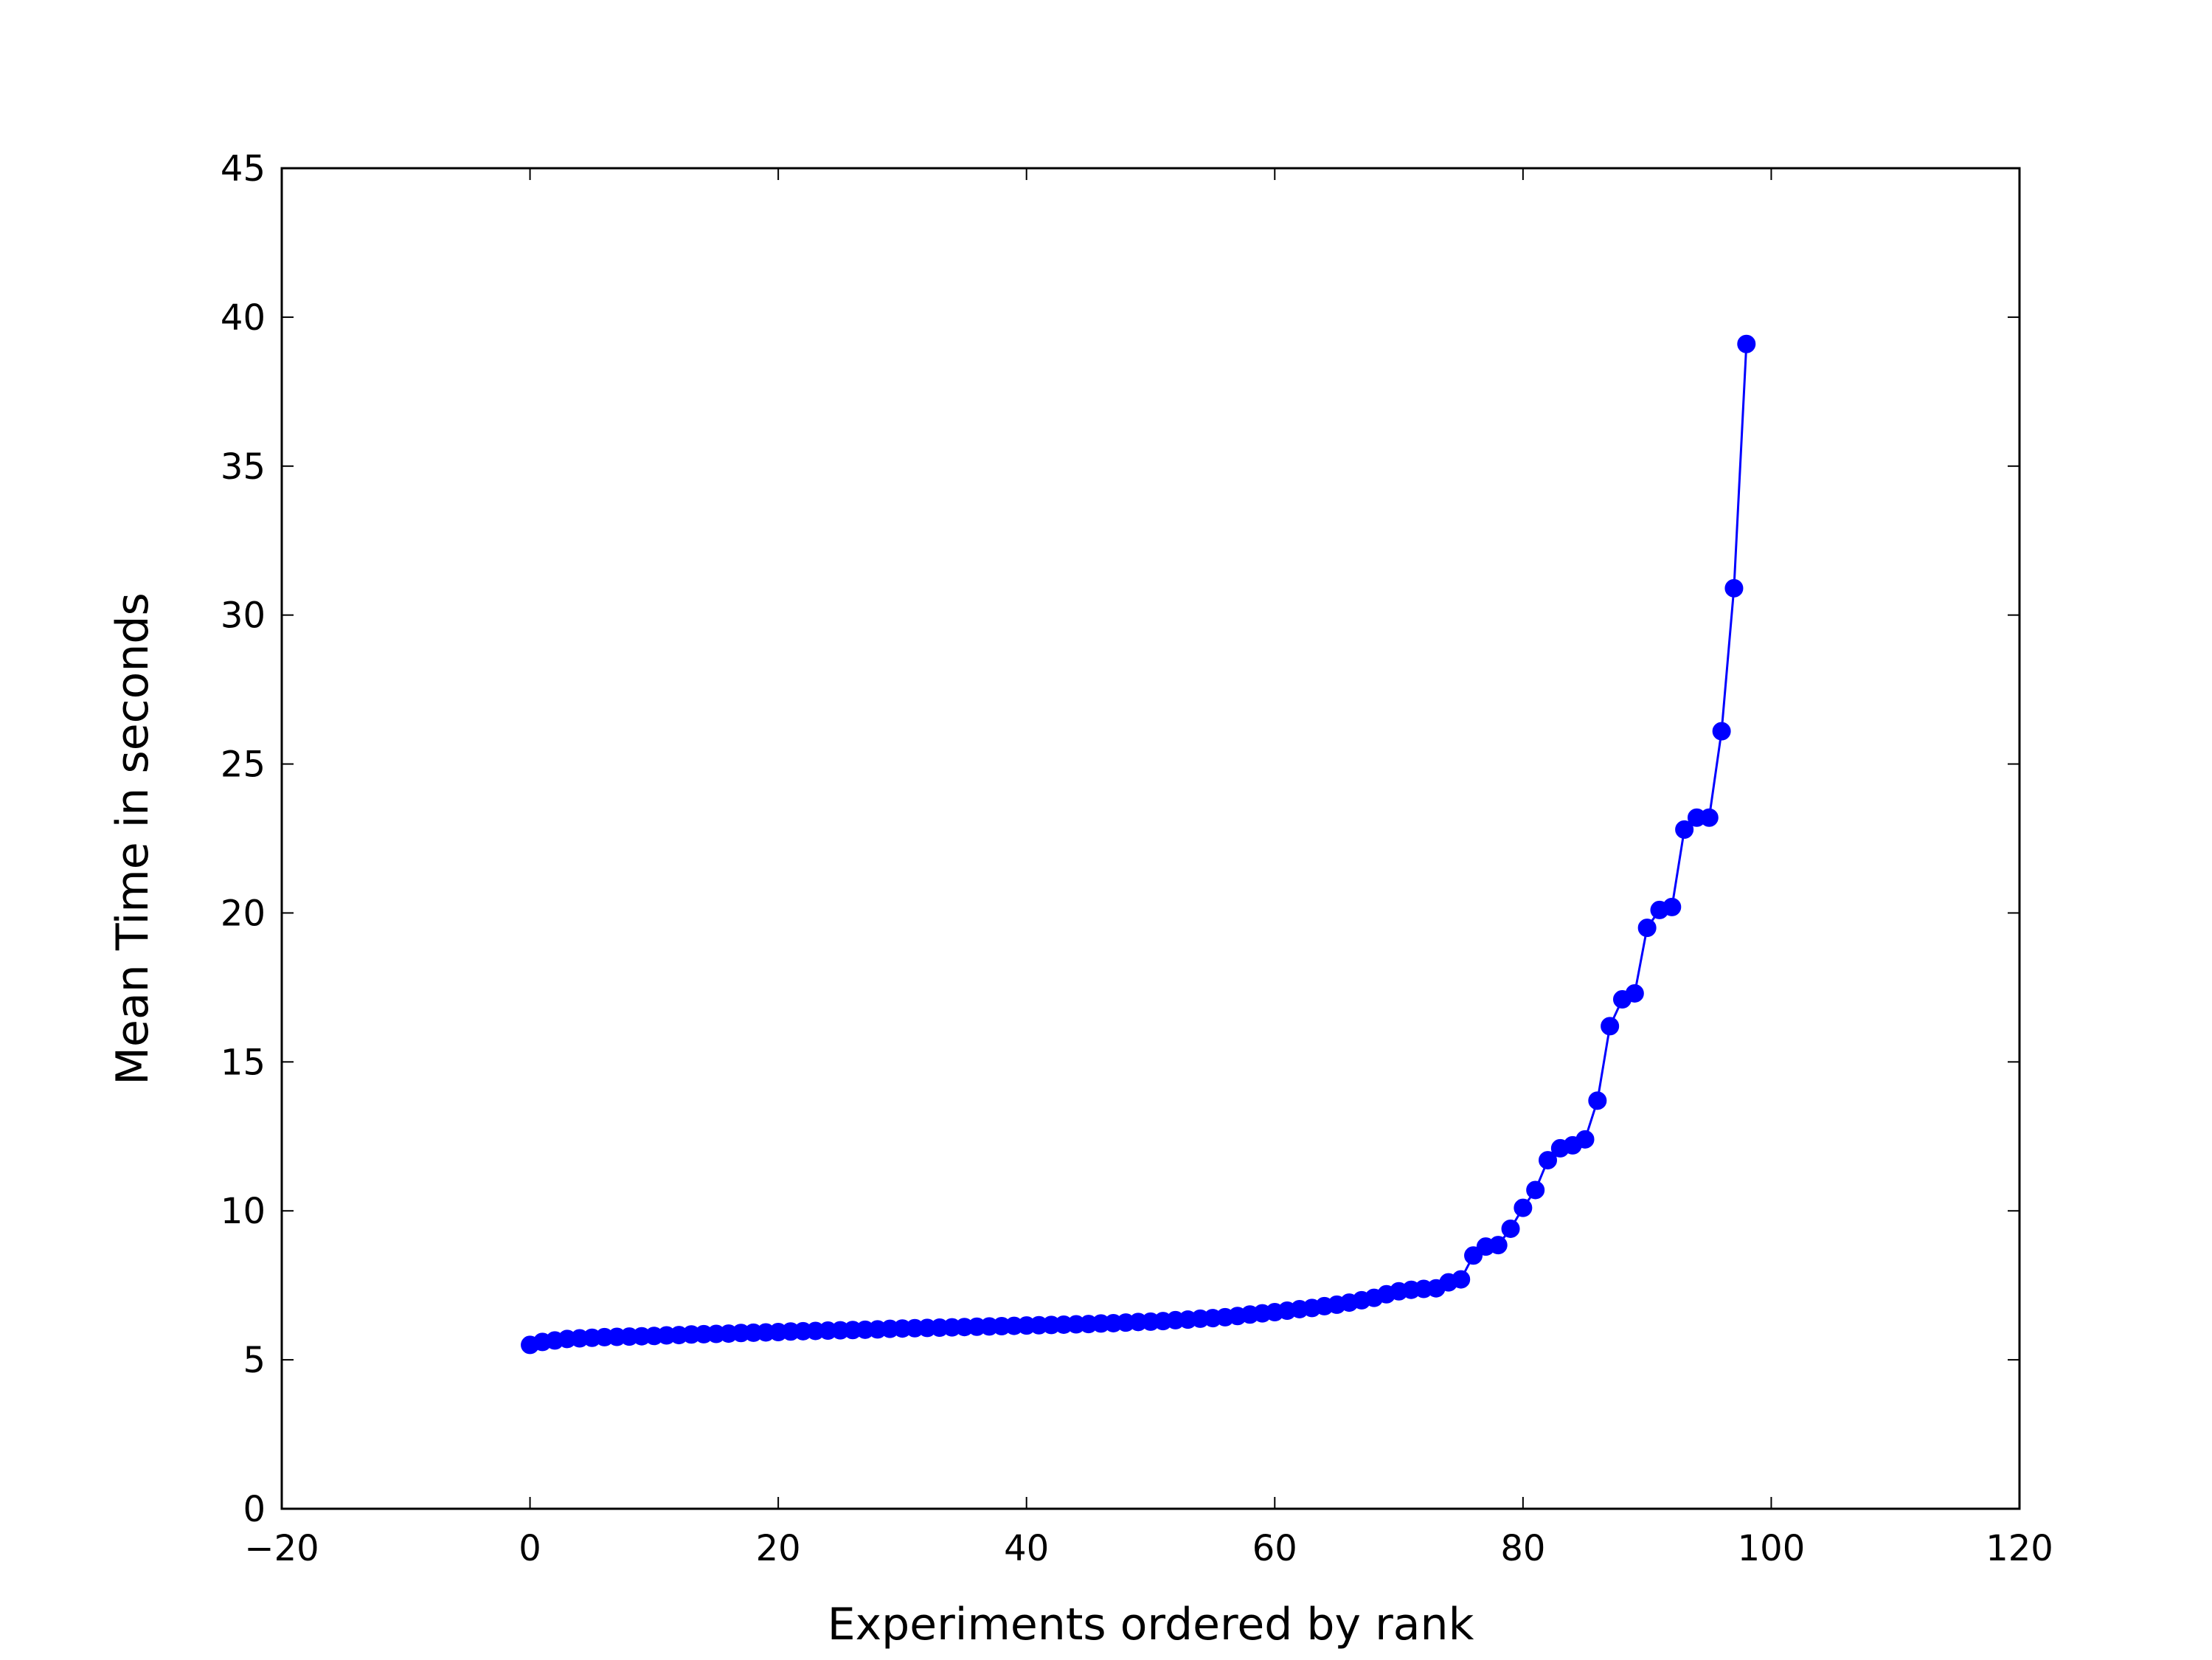  I want to click on y-tick-label: 25, so click(244, 765).